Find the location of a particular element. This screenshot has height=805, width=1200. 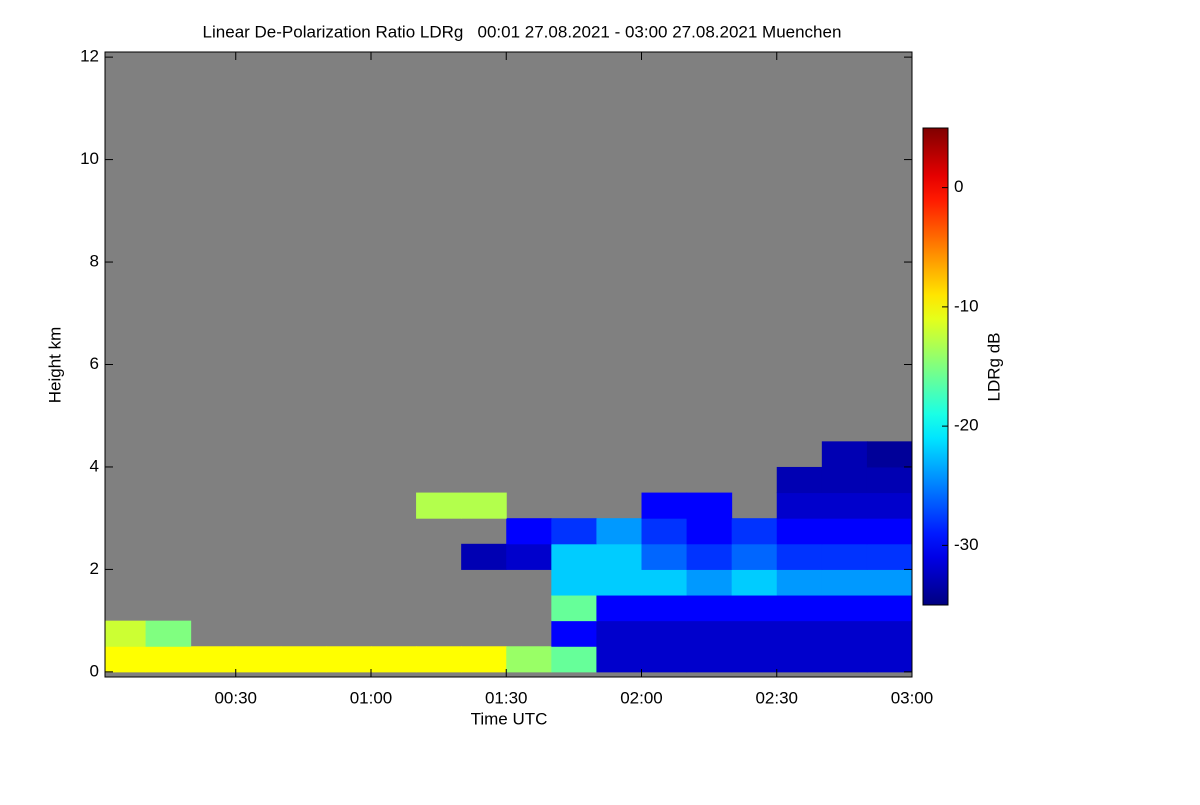

y-tick-label: 10 is located at coordinates (89, 158).